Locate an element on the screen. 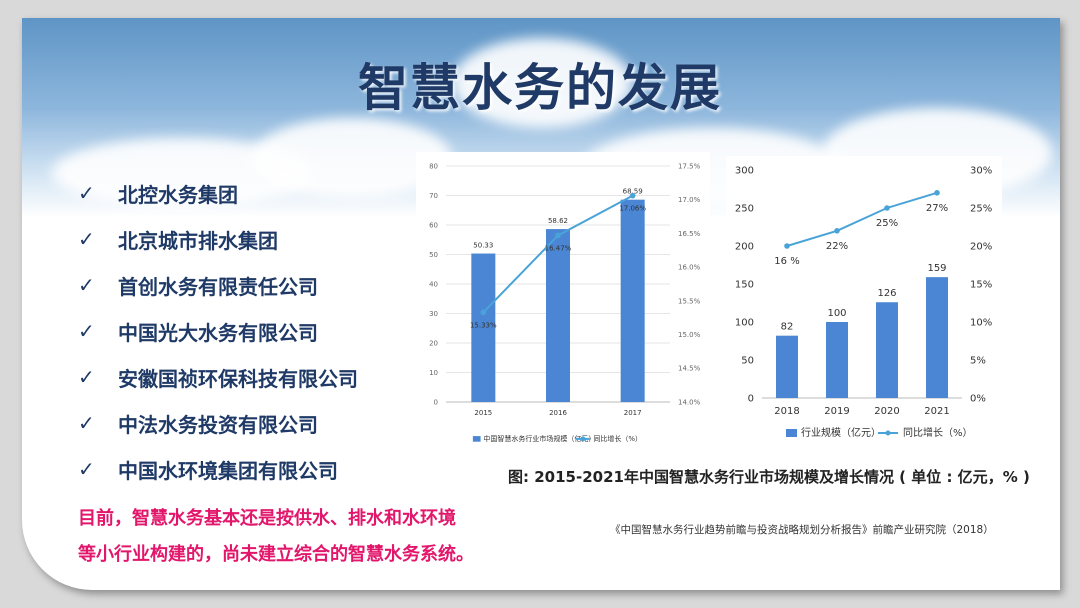  growth-value-label: 15.33% is located at coordinates (483, 325).